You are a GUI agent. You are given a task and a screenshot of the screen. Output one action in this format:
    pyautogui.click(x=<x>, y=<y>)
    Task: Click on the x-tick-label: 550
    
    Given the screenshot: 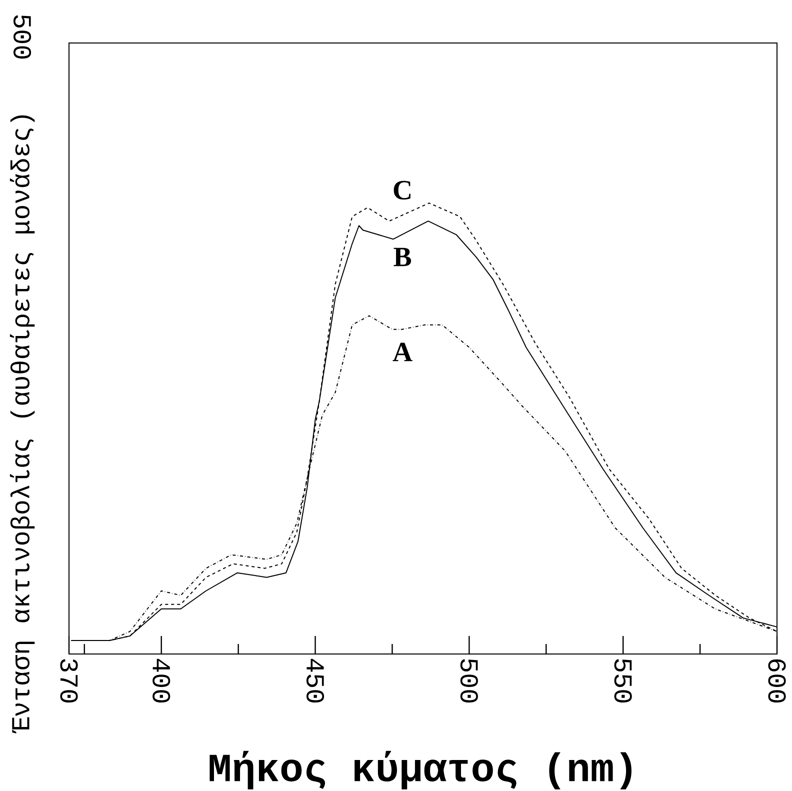 What is the action you would take?
    pyautogui.click(x=623, y=681)
    